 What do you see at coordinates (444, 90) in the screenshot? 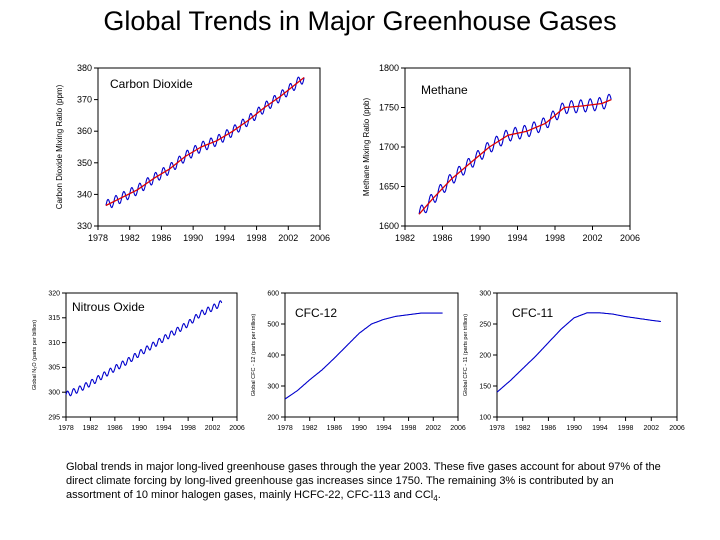
I see `ch4-chart-title: Methane` at bounding box center [444, 90].